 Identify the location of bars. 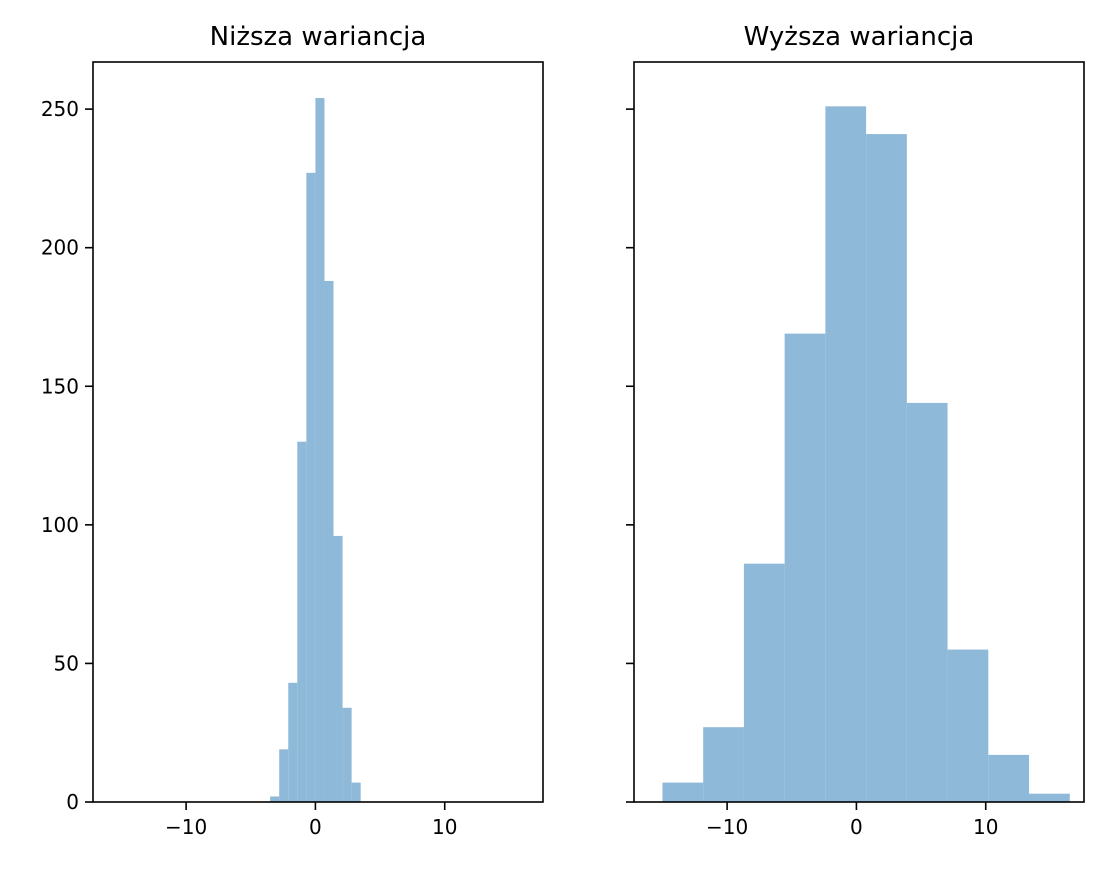
(315, 450).